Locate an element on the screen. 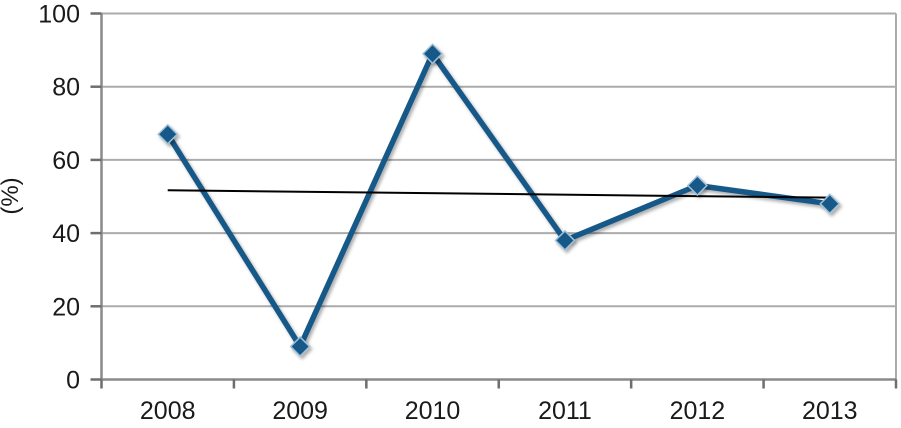  y-tick-label: 100 is located at coordinates (59, 15).